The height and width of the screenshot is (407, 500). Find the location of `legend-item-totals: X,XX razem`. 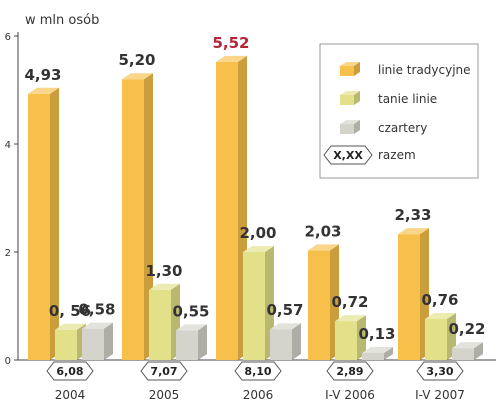

legend-item-totals: X,XX razem is located at coordinates (369, 155).